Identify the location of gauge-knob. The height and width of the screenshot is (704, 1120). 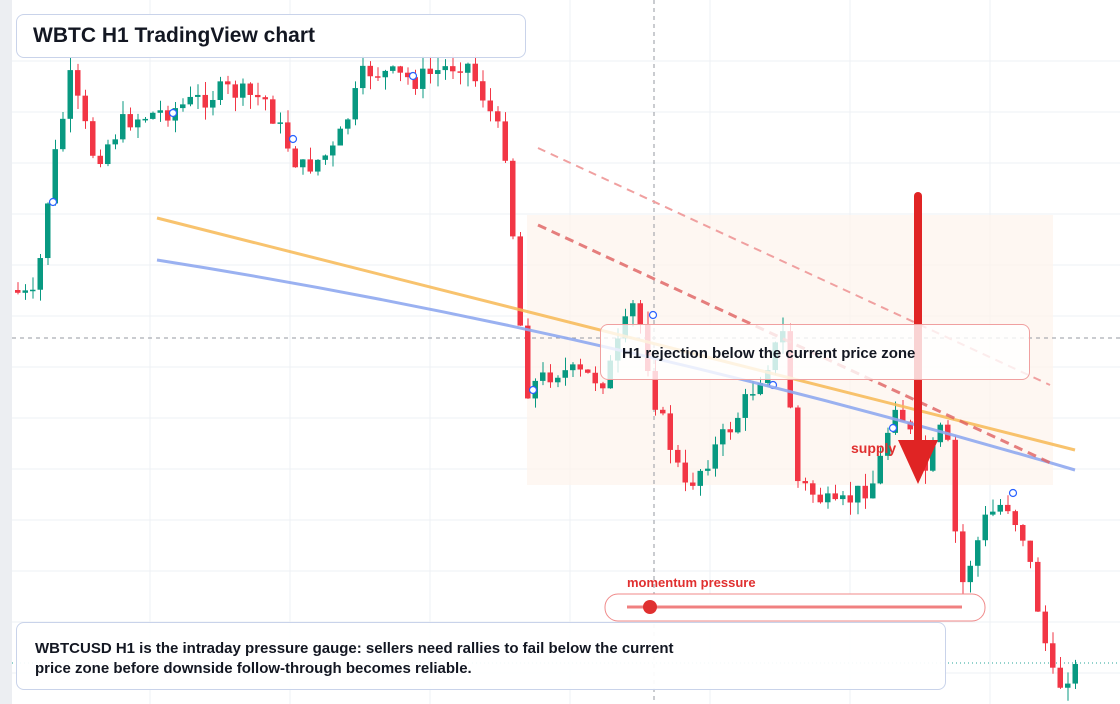
(650, 607).